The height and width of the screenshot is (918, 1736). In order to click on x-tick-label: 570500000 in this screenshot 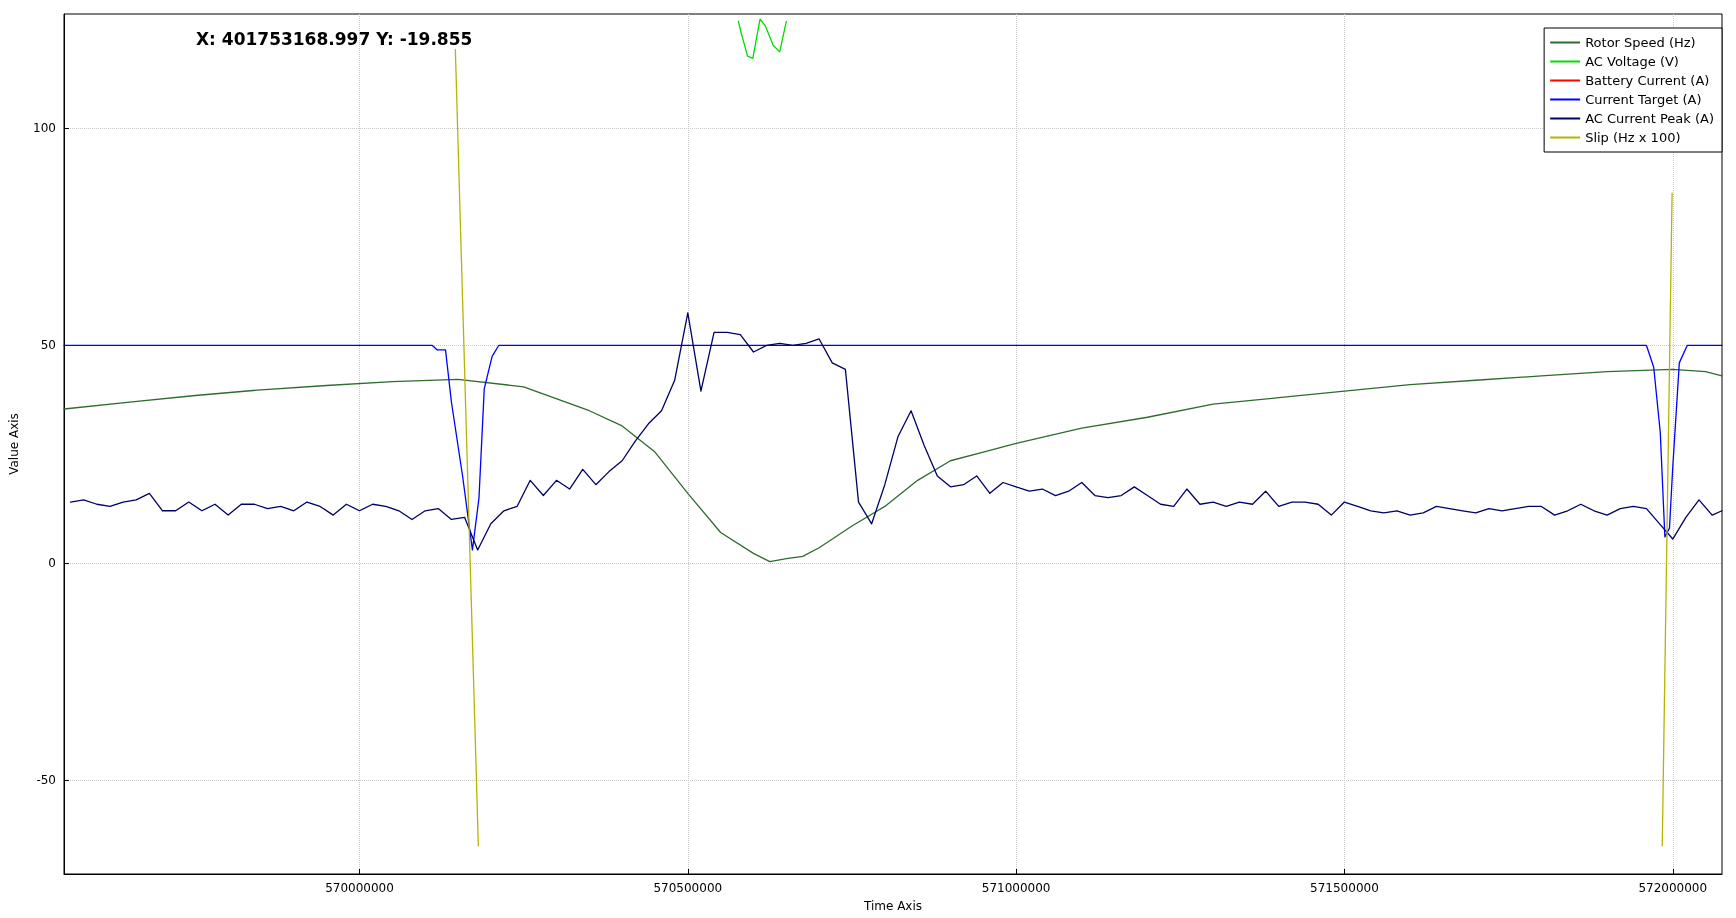, I will do `click(688, 888)`.